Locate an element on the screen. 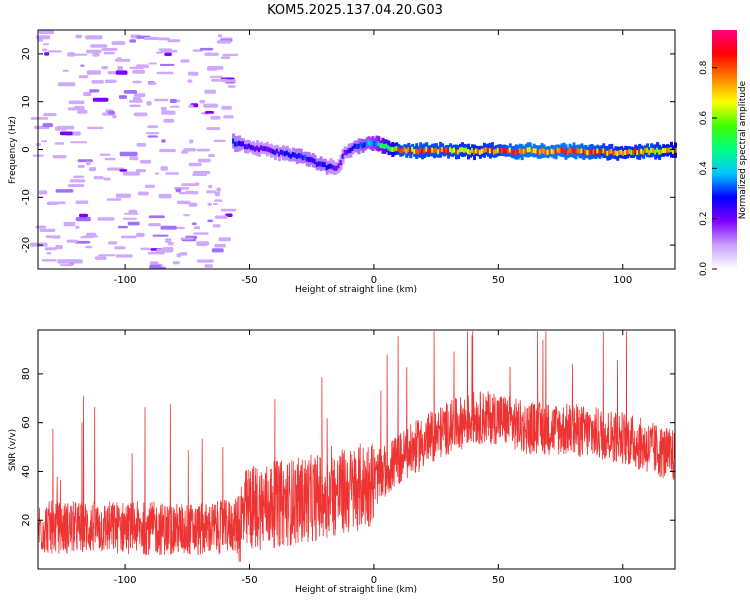 This screenshot has height=600, width=750. spectrogram-x-axis-label: Height of straight line (km) is located at coordinates (356, 290).